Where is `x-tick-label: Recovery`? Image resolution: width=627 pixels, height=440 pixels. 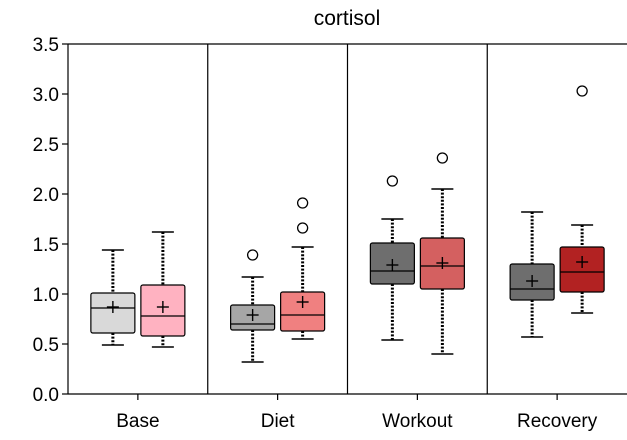
x-tick-label: Recovery is located at coordinates (557, 421).